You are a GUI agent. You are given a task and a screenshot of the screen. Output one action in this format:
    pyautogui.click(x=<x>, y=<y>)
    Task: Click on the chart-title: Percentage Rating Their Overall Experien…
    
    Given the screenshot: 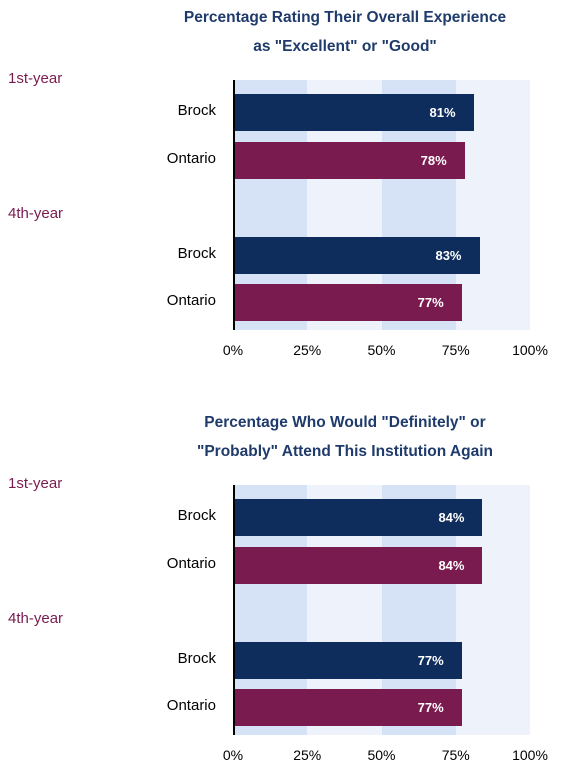 What is the action you would take?
    pyautogui.click(x=345, y=32)
    